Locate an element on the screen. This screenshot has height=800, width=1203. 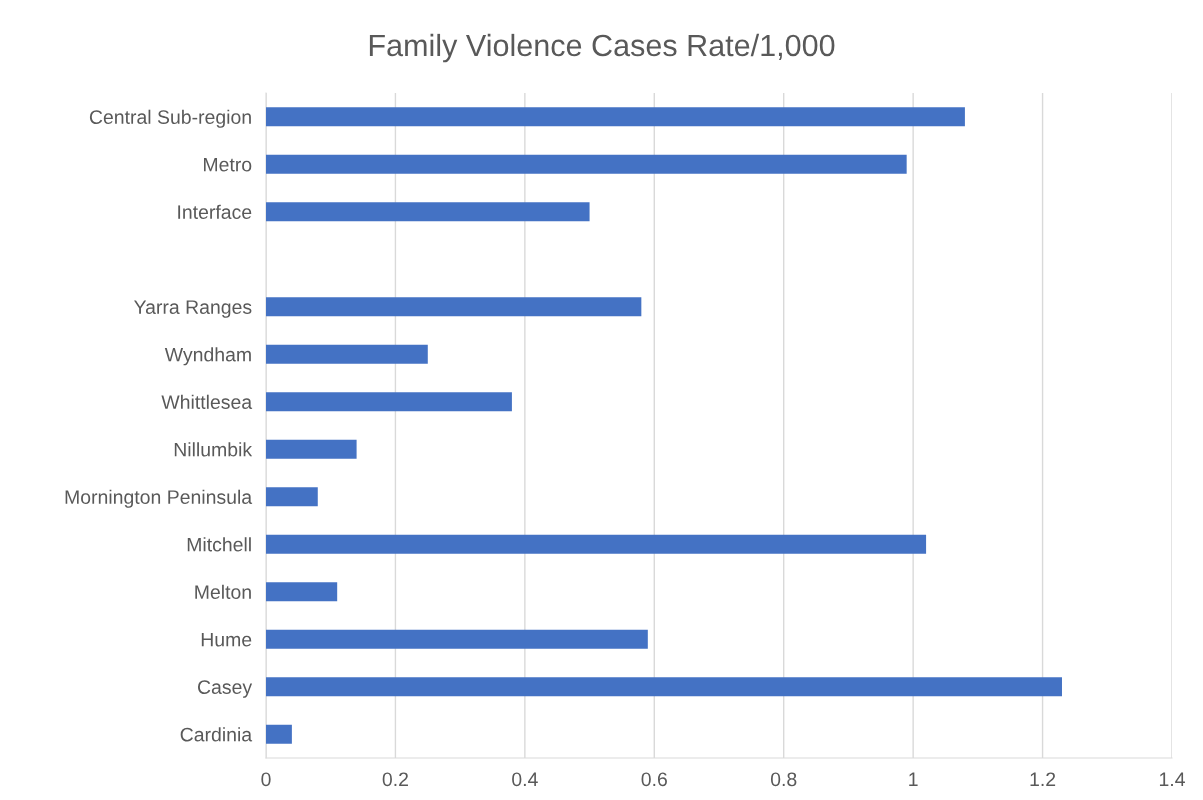
y-tick-label: Hume is located at coordinates (226, 639).